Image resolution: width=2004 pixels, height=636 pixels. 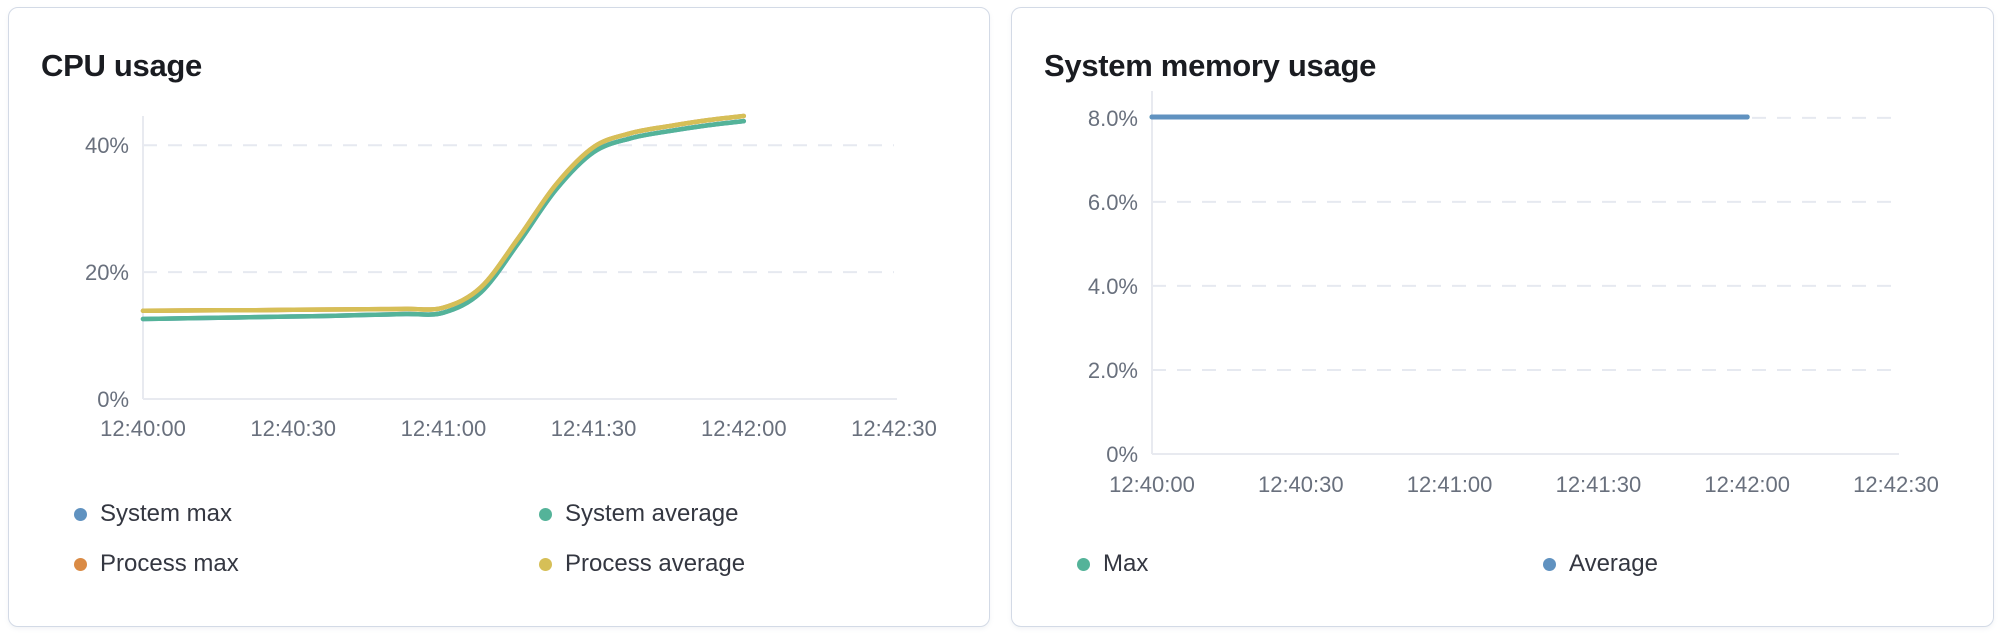 I want to click on memory-panel-title: System memory usage, so click(x=1210, y=65).